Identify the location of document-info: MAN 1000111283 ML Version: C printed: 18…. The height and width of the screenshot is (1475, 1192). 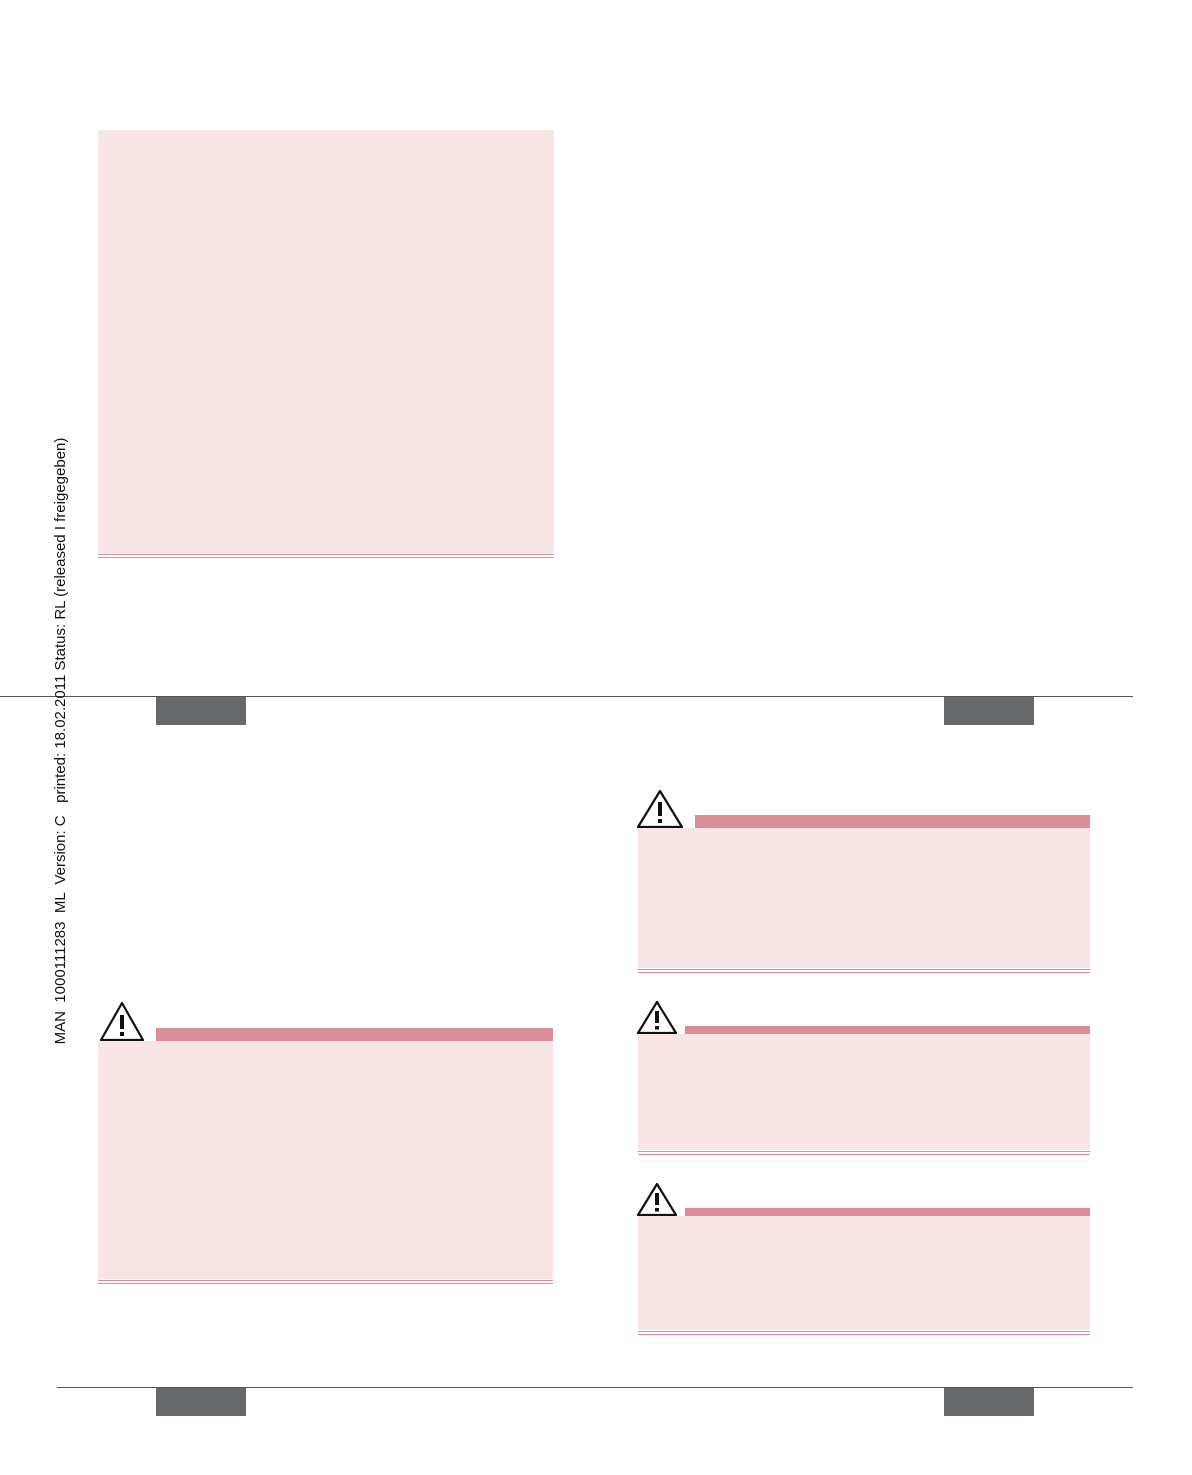
(60, 741).